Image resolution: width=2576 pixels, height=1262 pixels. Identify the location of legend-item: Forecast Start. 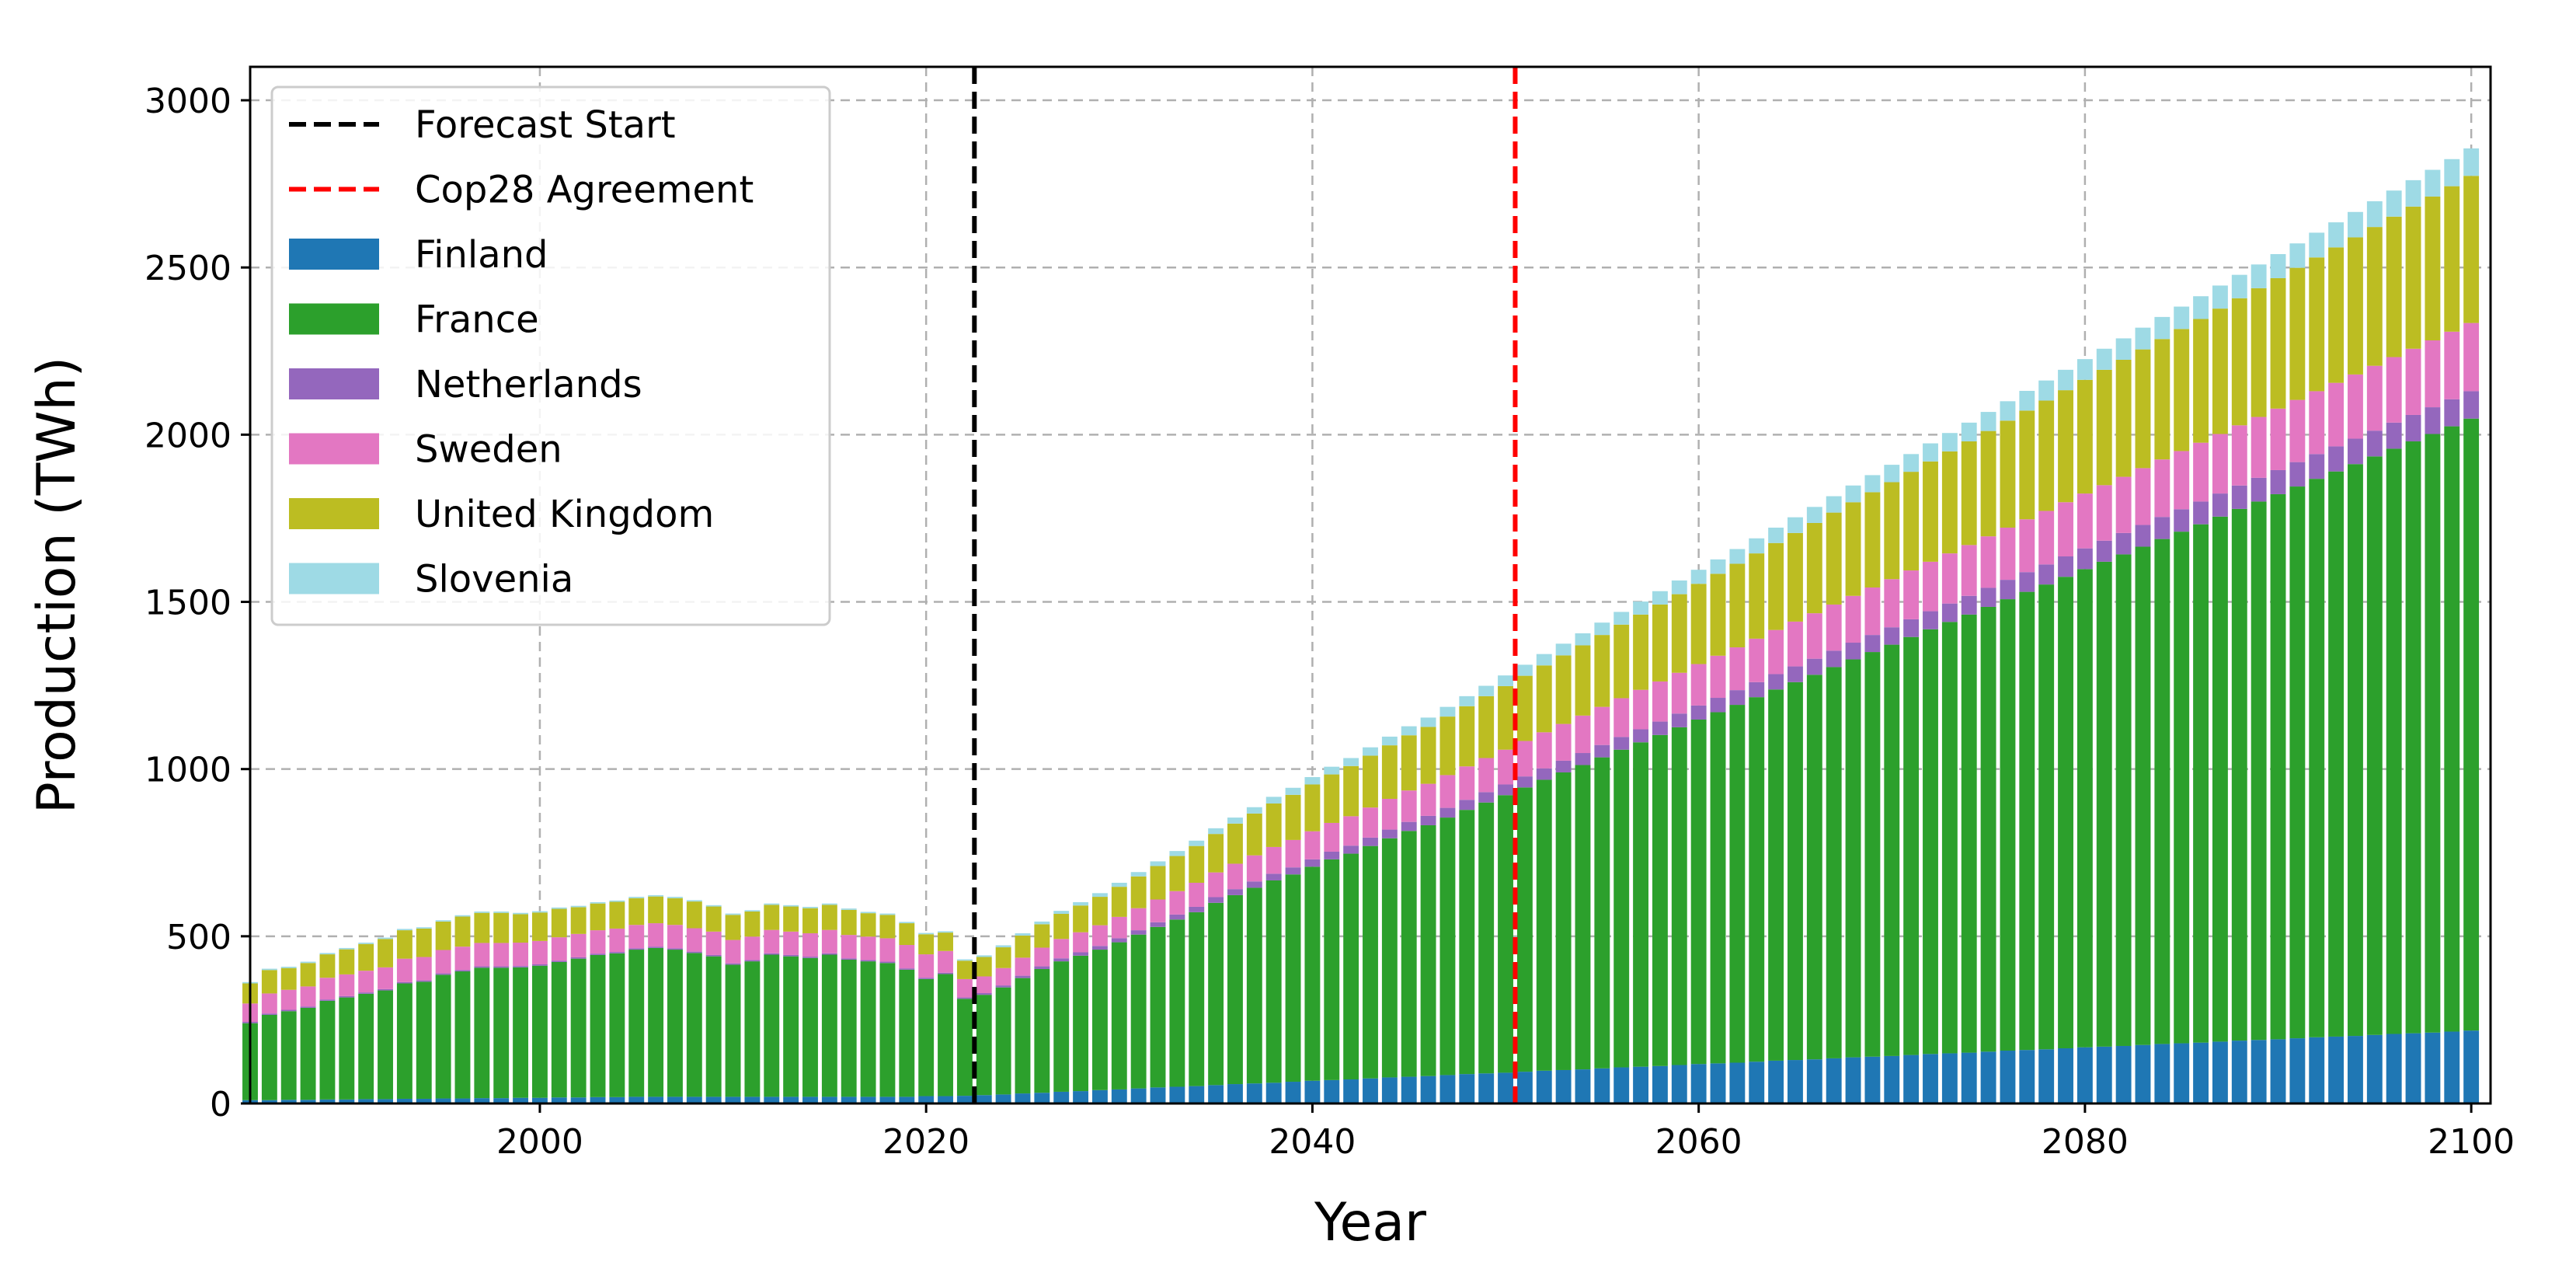
(482, 125).